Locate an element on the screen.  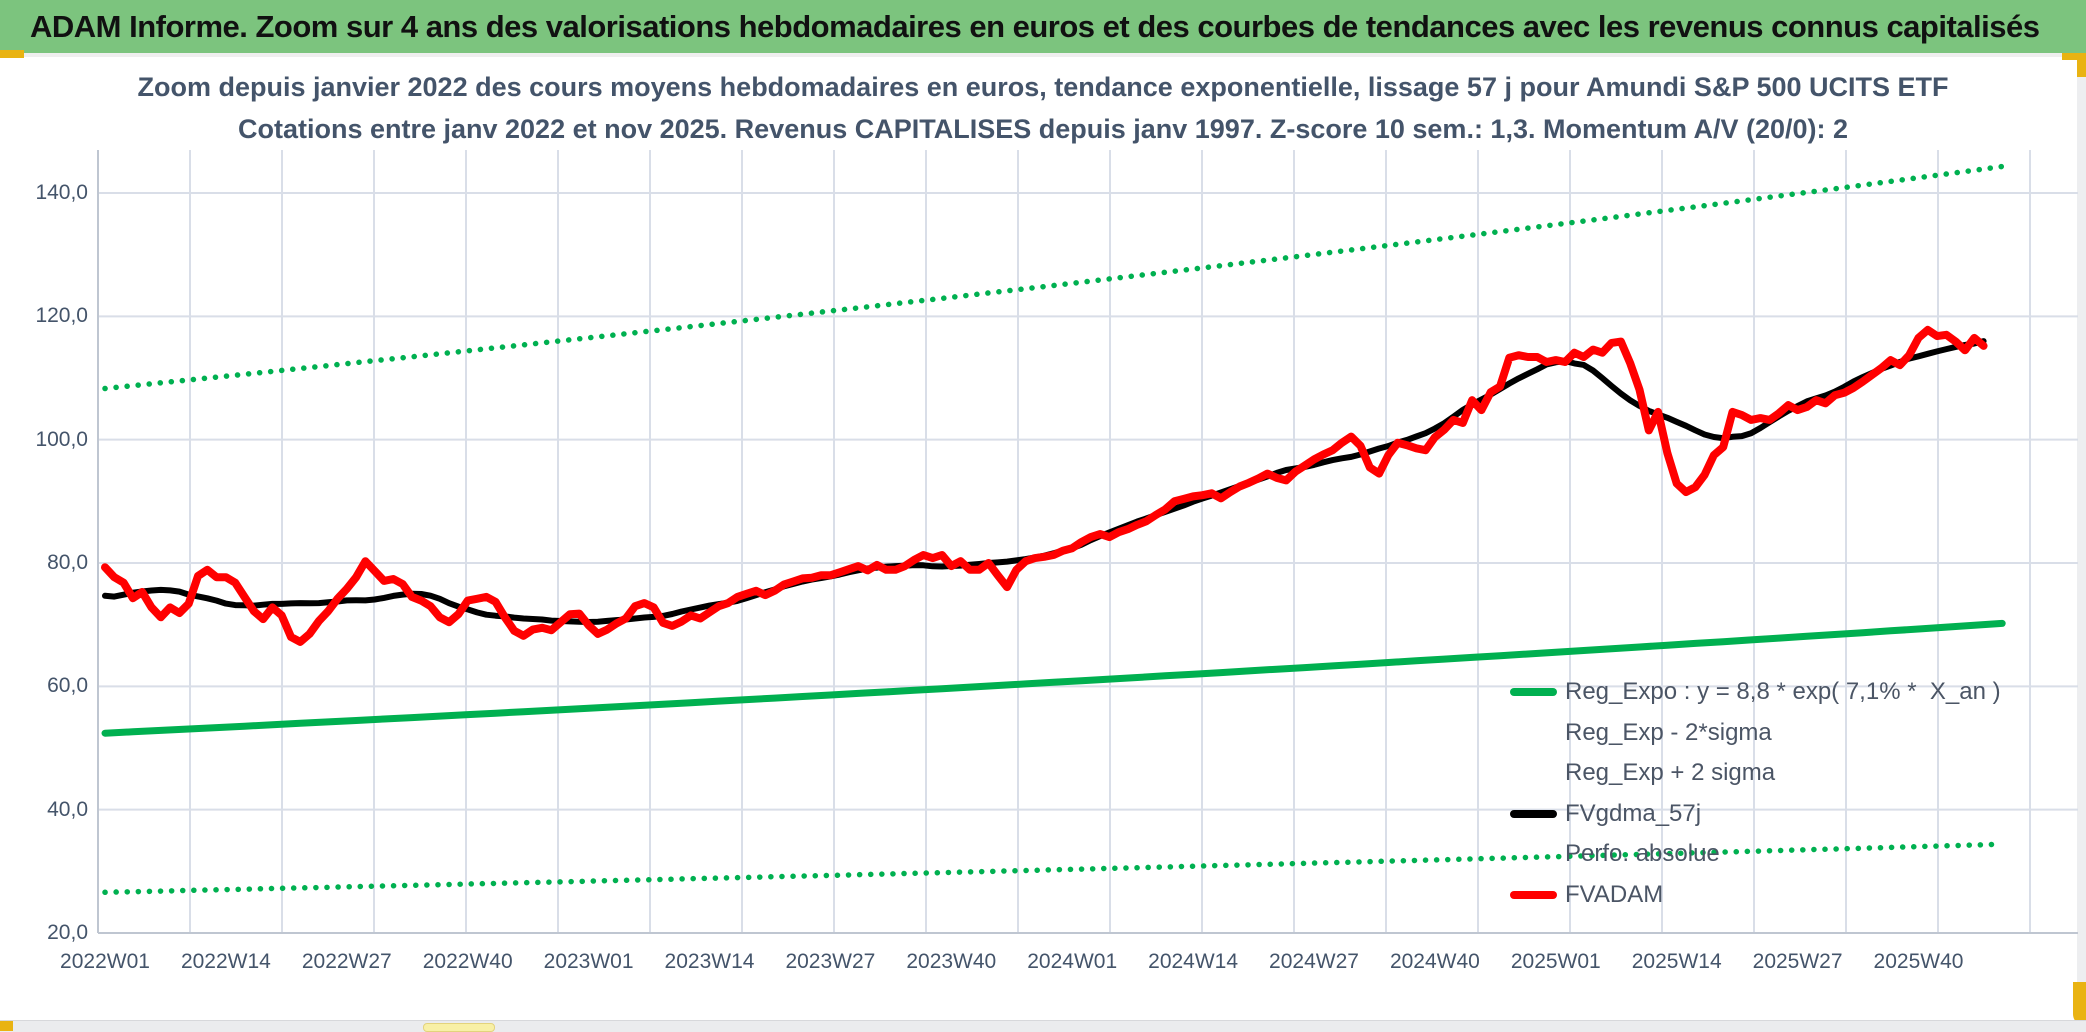
legend-entry: FVgdma_57j is located at coordinates (1755, 814).